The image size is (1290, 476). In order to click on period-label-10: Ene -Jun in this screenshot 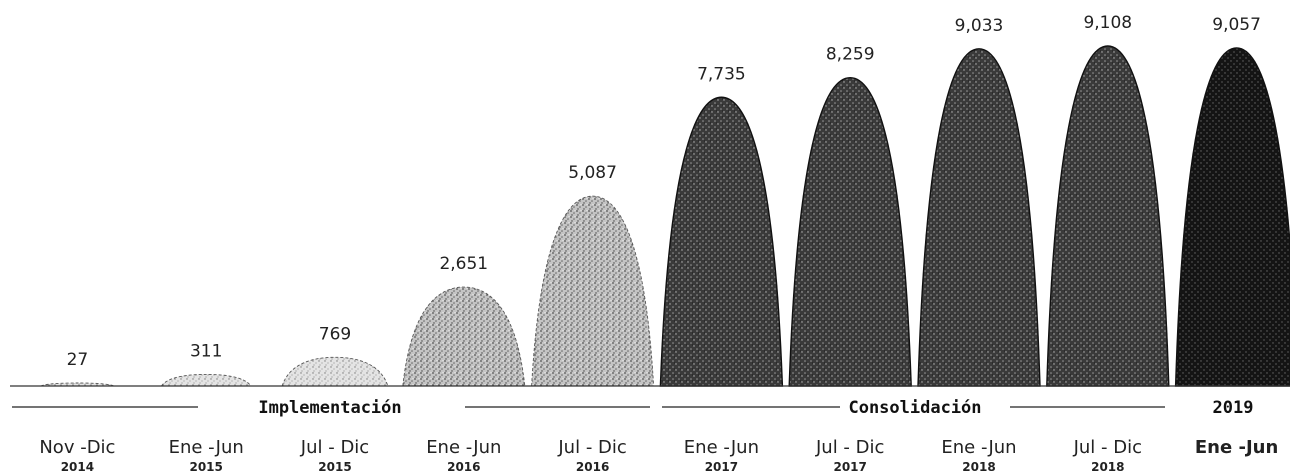, I will do `click(1236, 447)`.